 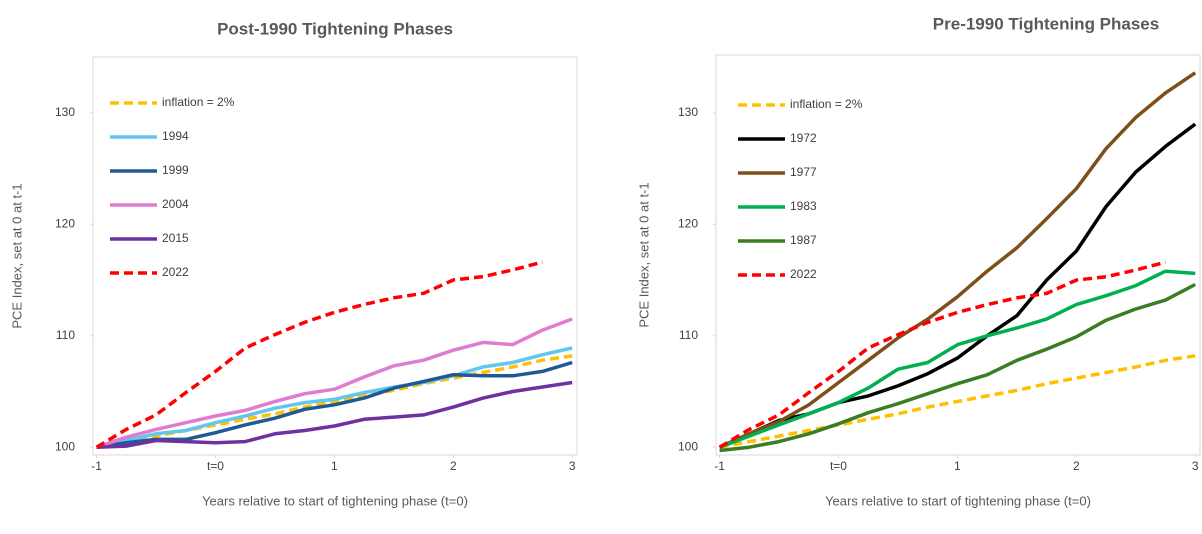 What do you see at coordinates (803, 138) in the screenshot?
I see `legend-label: 1972` at bounding box center [803, 138].